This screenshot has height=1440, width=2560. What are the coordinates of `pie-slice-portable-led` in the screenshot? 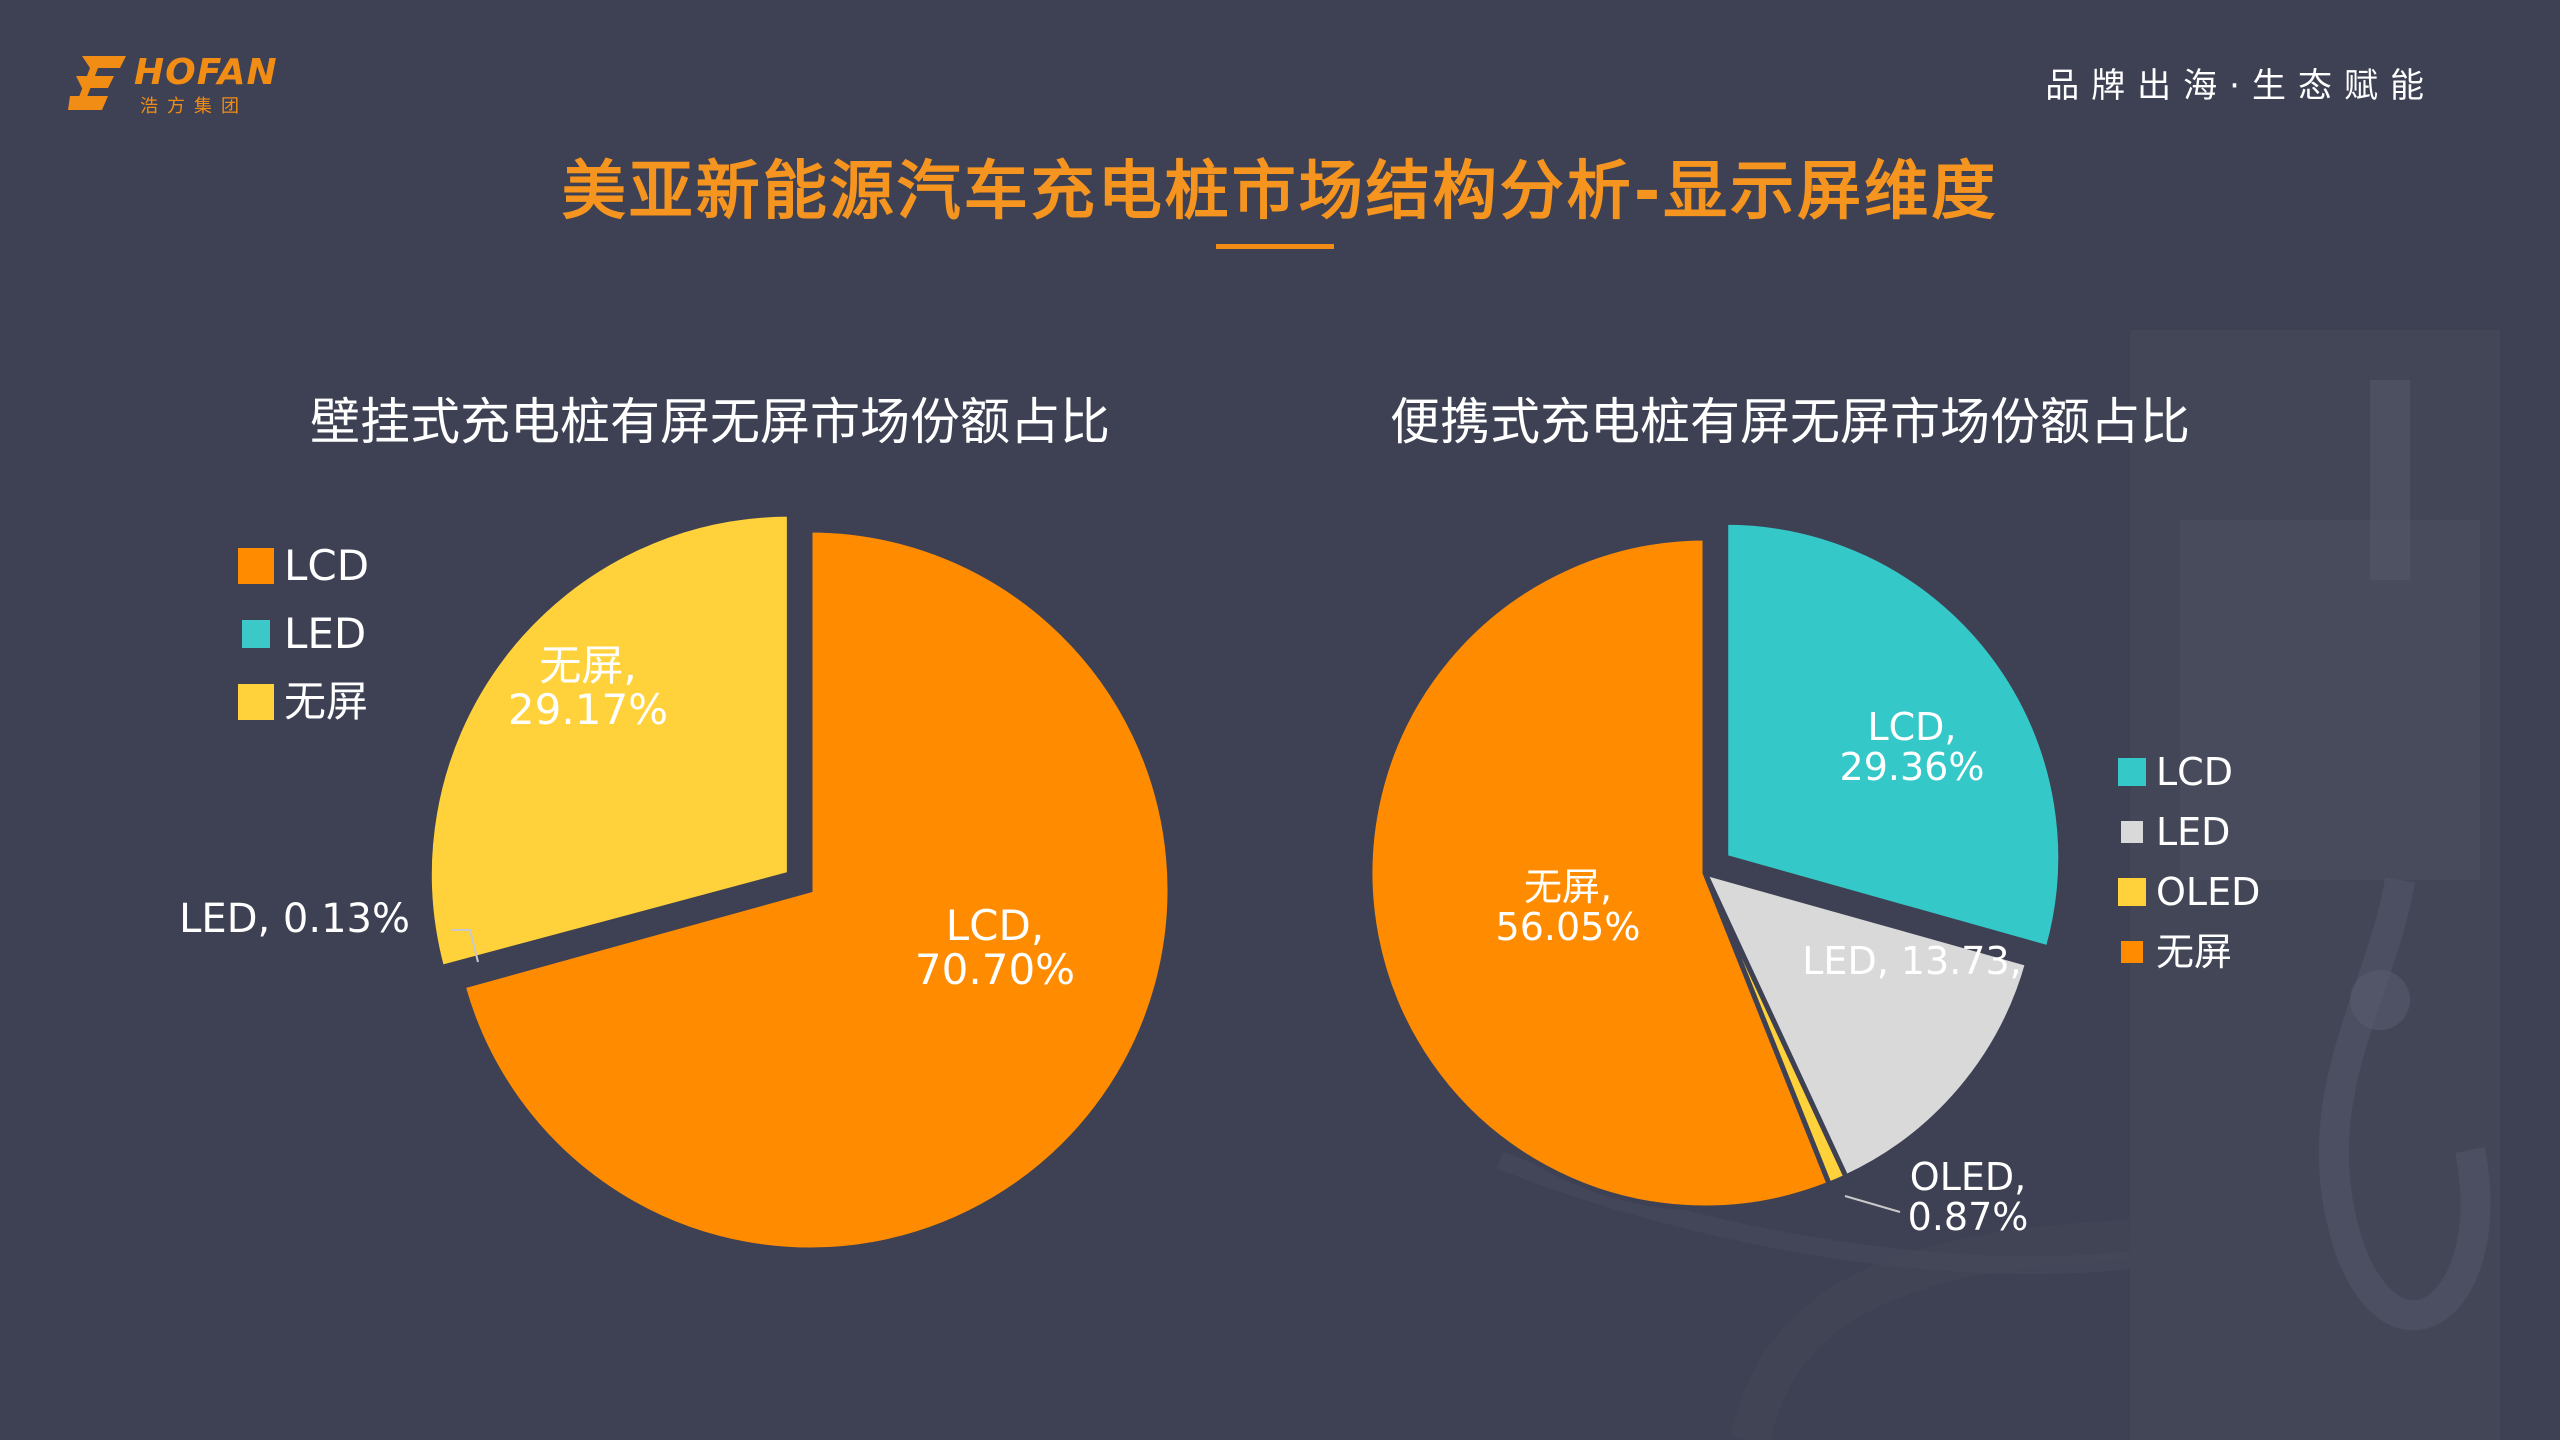 It's located at (1865, 1025).